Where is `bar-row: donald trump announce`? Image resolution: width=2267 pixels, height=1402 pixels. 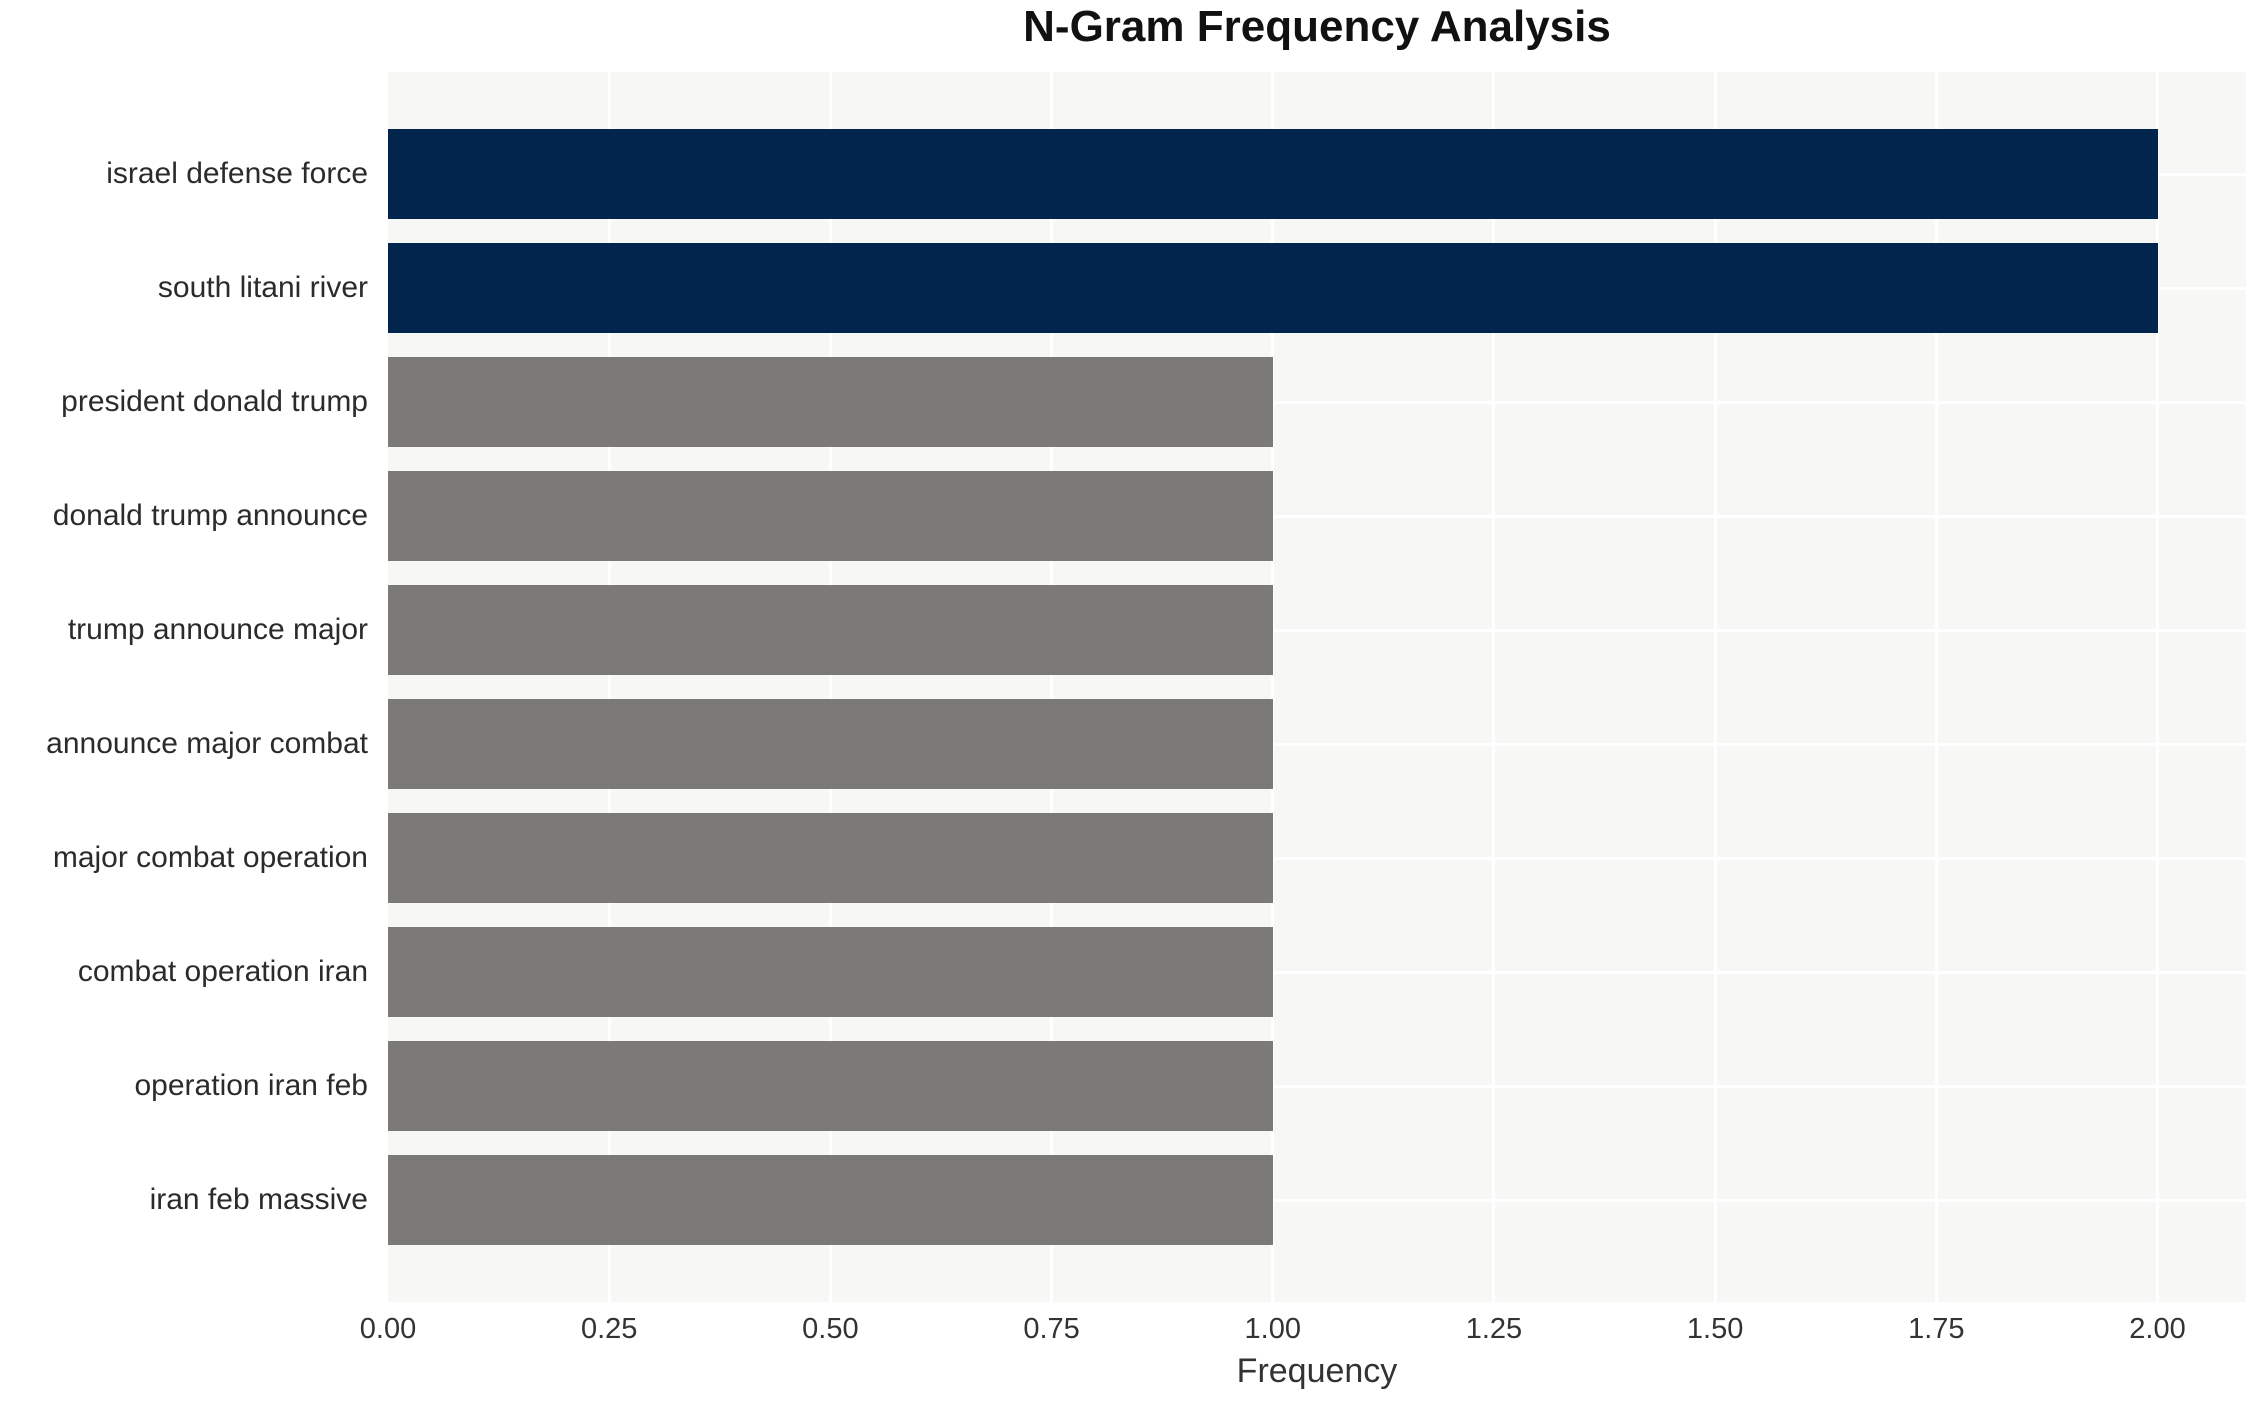
bar-row: donald trump announce is located at coordinates (1133, 516).